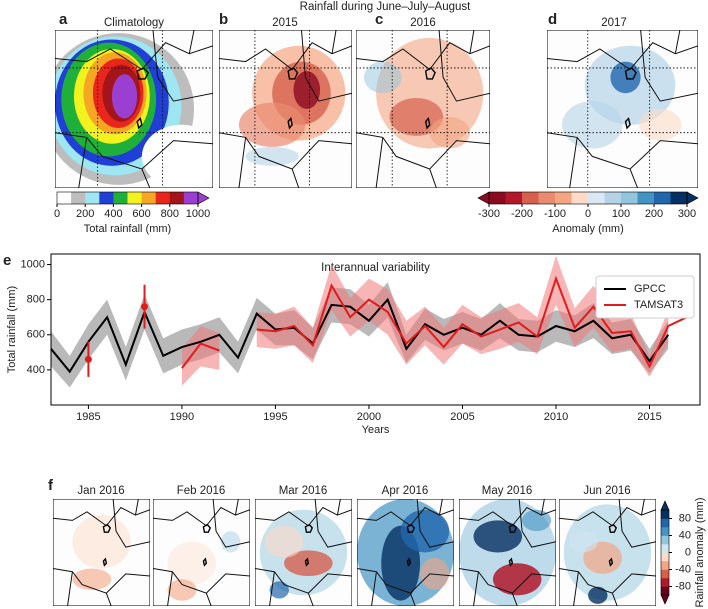 The image size is (708, 609). What do you see at coordinates (434, 322) in the screenshot?
I see `series-line` at bounding box center [434, 322].